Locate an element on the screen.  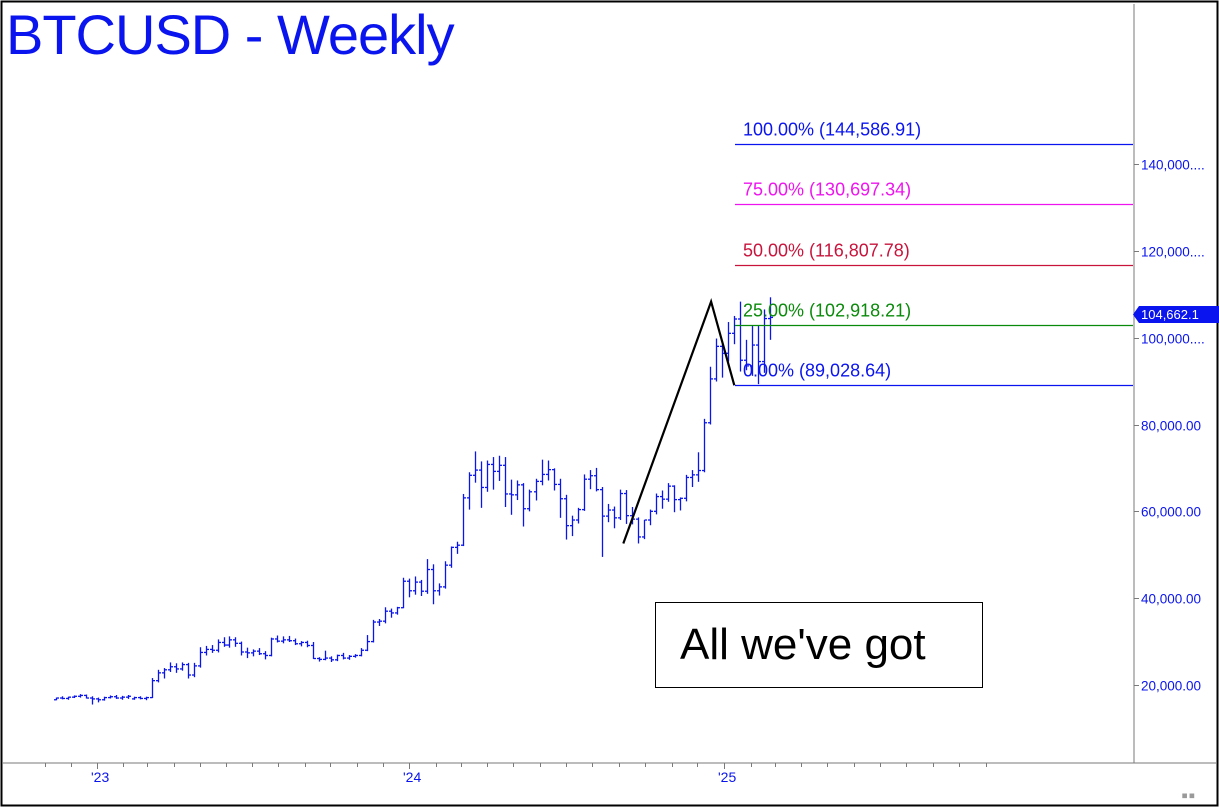
x-axis-tick-label: '24 is located at coordinates (412, 777).